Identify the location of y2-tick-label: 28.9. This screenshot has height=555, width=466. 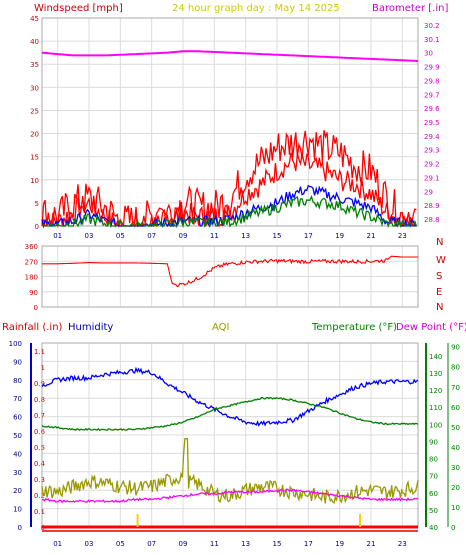
(432, 206).